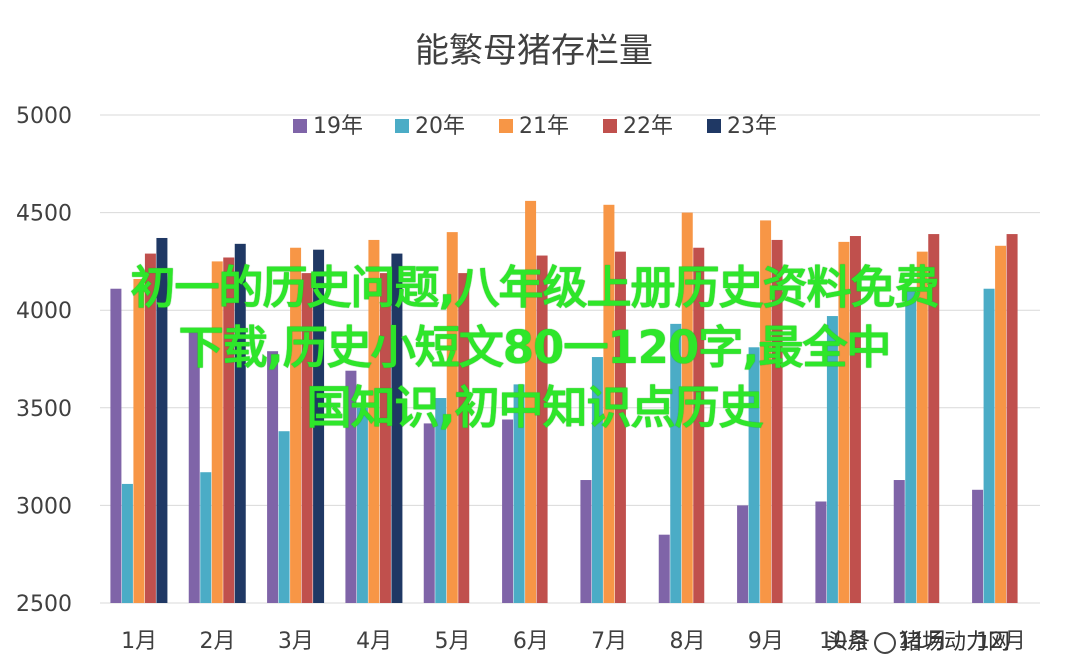  What do you see at coordinates (218, 641) in the screenshot?
I see `x-tick-label: 2月` at bounding box center [218, 641].